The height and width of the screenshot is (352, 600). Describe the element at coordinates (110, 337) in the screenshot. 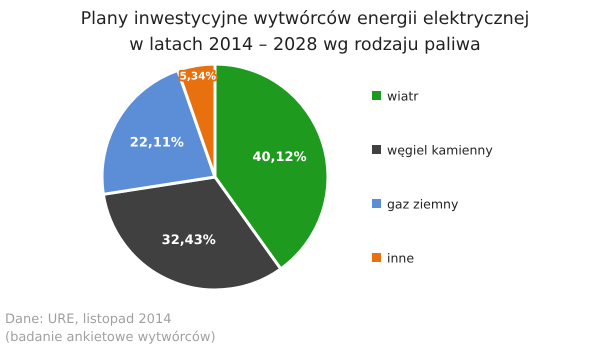

I see `text: (badanie ankietowe wytwórców)` at that location.